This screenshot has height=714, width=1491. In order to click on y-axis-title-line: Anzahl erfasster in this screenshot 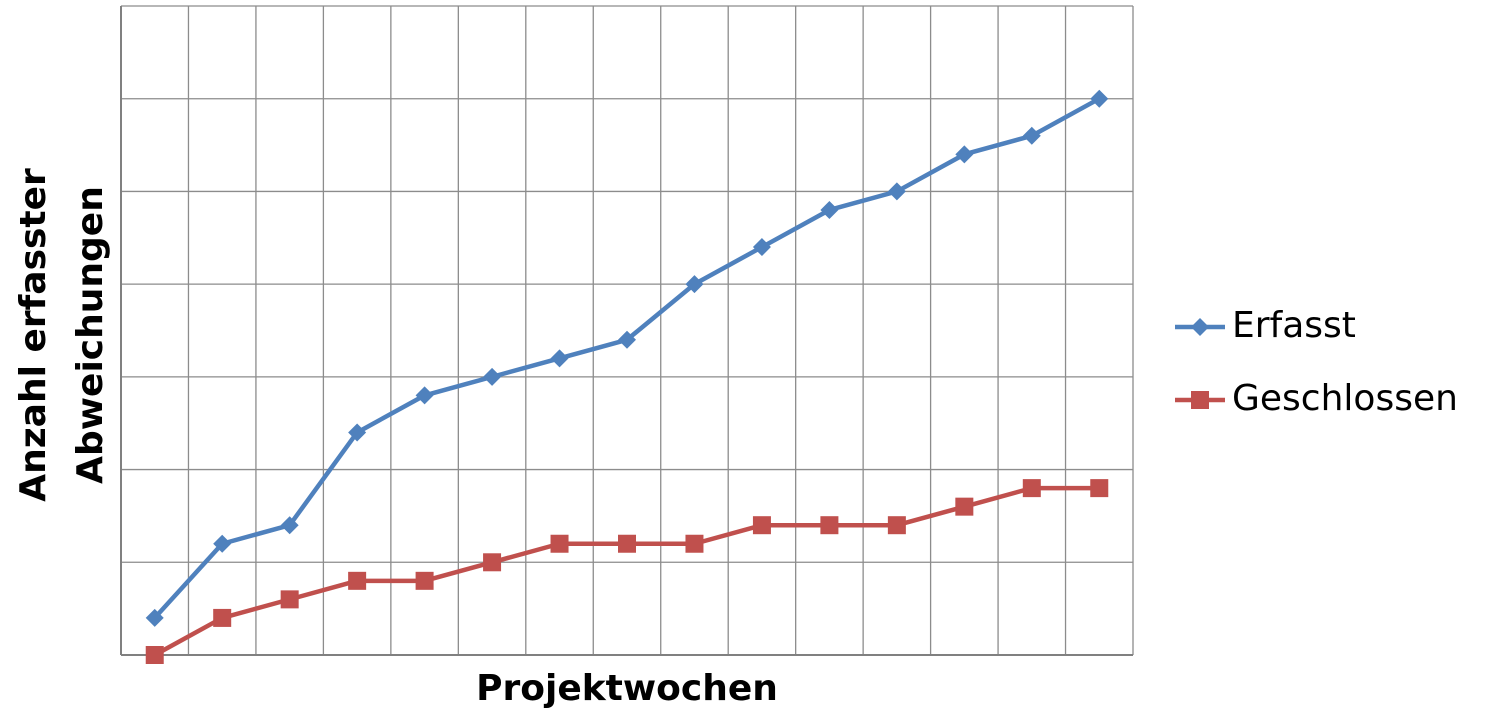, I will do `click(33, 335)`.